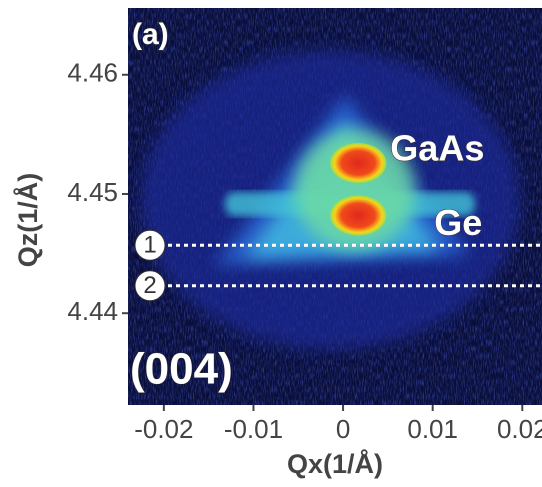  I want to click on peak-label: GaAs, so click(437, 148).